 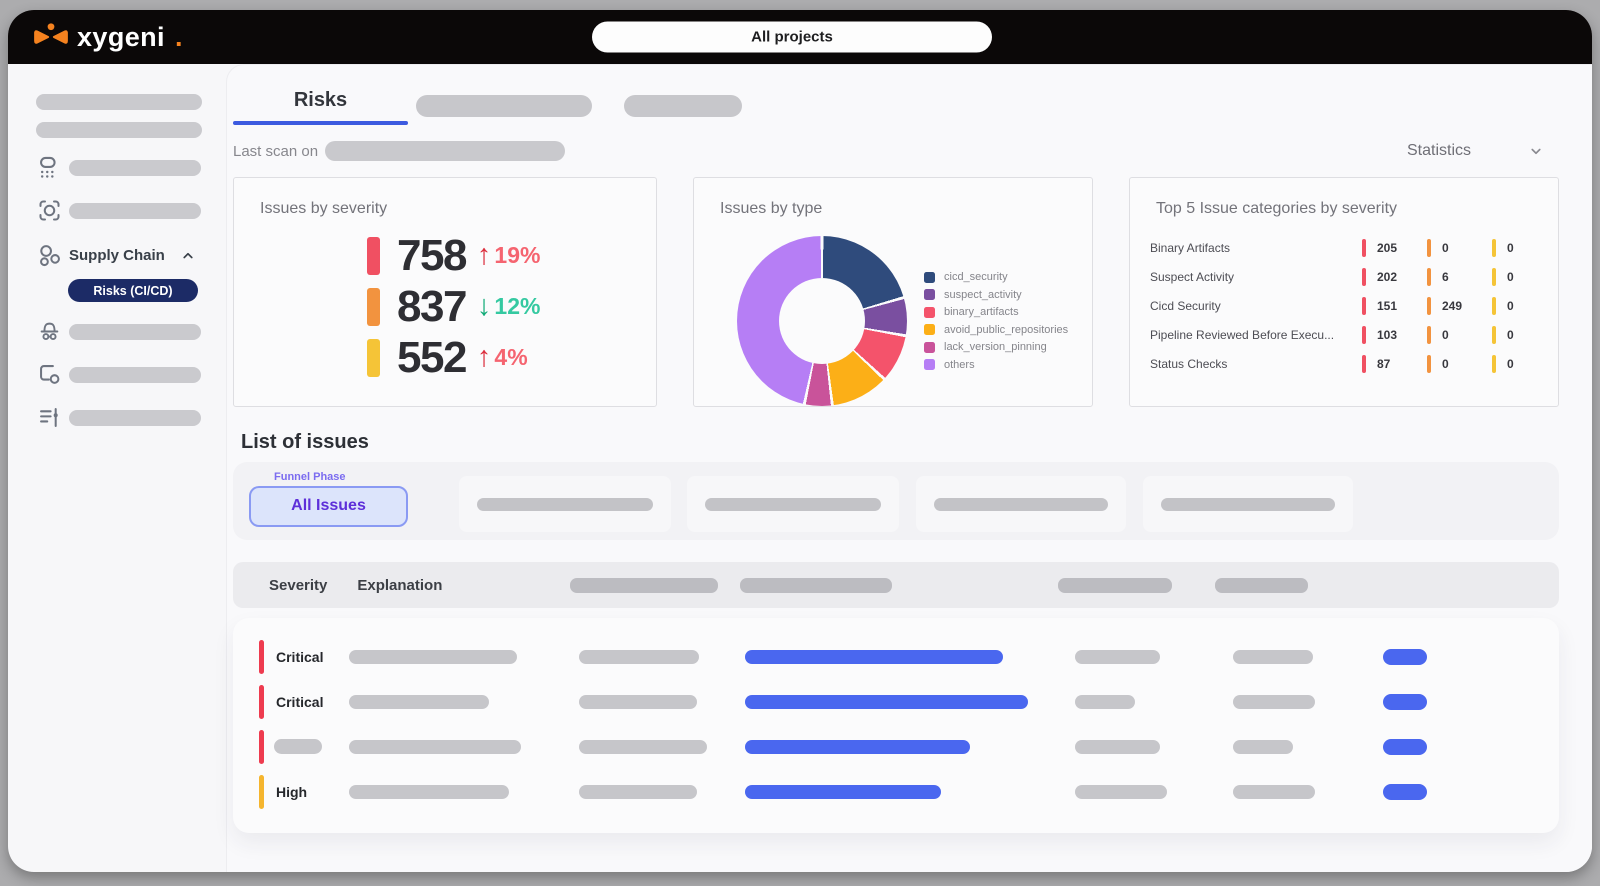 What do you see at coordinates (300, 656) in the screenshot?
I see `severity-label: Critical` at bounding box center [300, 656].